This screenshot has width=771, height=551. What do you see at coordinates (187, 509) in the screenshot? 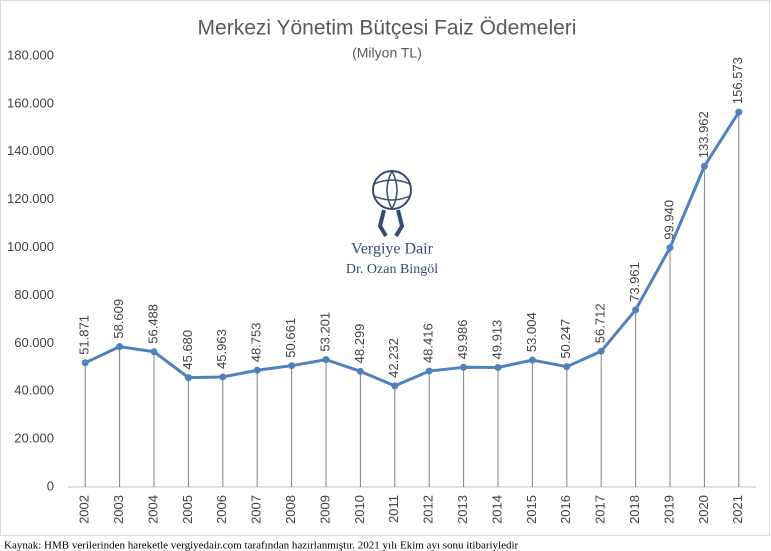
I see `x-tick-label: 2005` at bounding box center [187, 509].